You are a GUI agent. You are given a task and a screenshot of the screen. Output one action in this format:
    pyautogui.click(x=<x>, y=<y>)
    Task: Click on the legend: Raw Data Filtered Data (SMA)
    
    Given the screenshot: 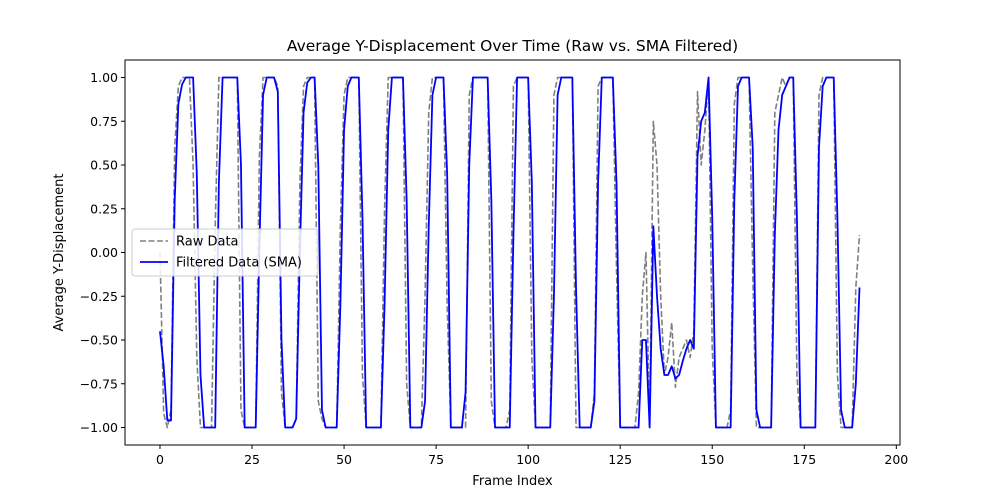 What is the action you would take?
    pyautogui.click(x=225, y=252)
    